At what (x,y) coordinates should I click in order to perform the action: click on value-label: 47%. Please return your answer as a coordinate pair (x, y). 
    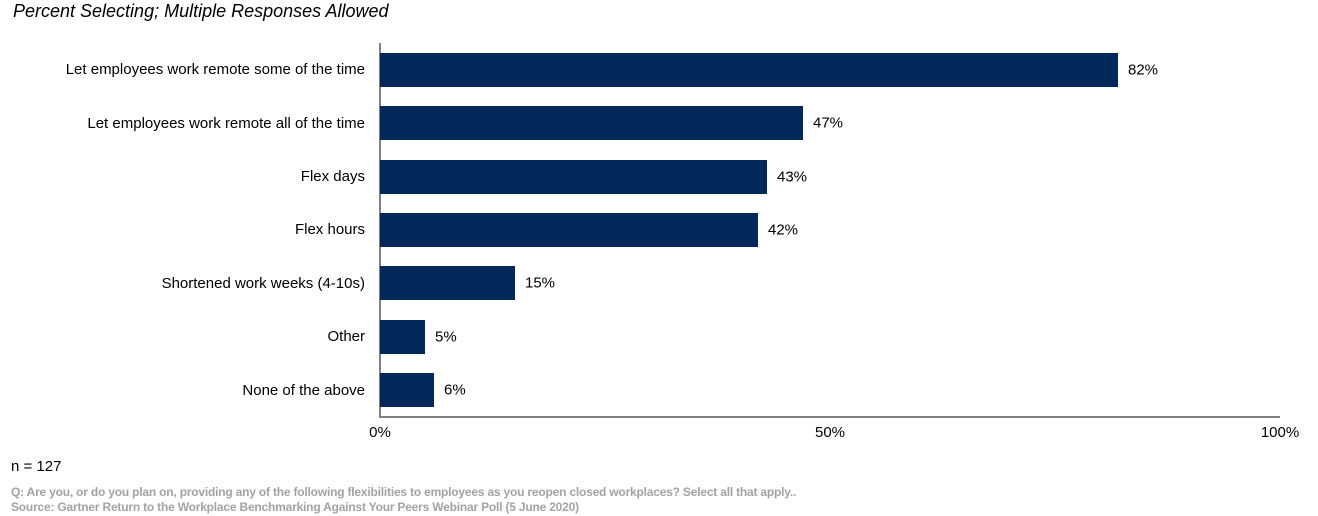
    Looking at the image, I should click on (828, 123).